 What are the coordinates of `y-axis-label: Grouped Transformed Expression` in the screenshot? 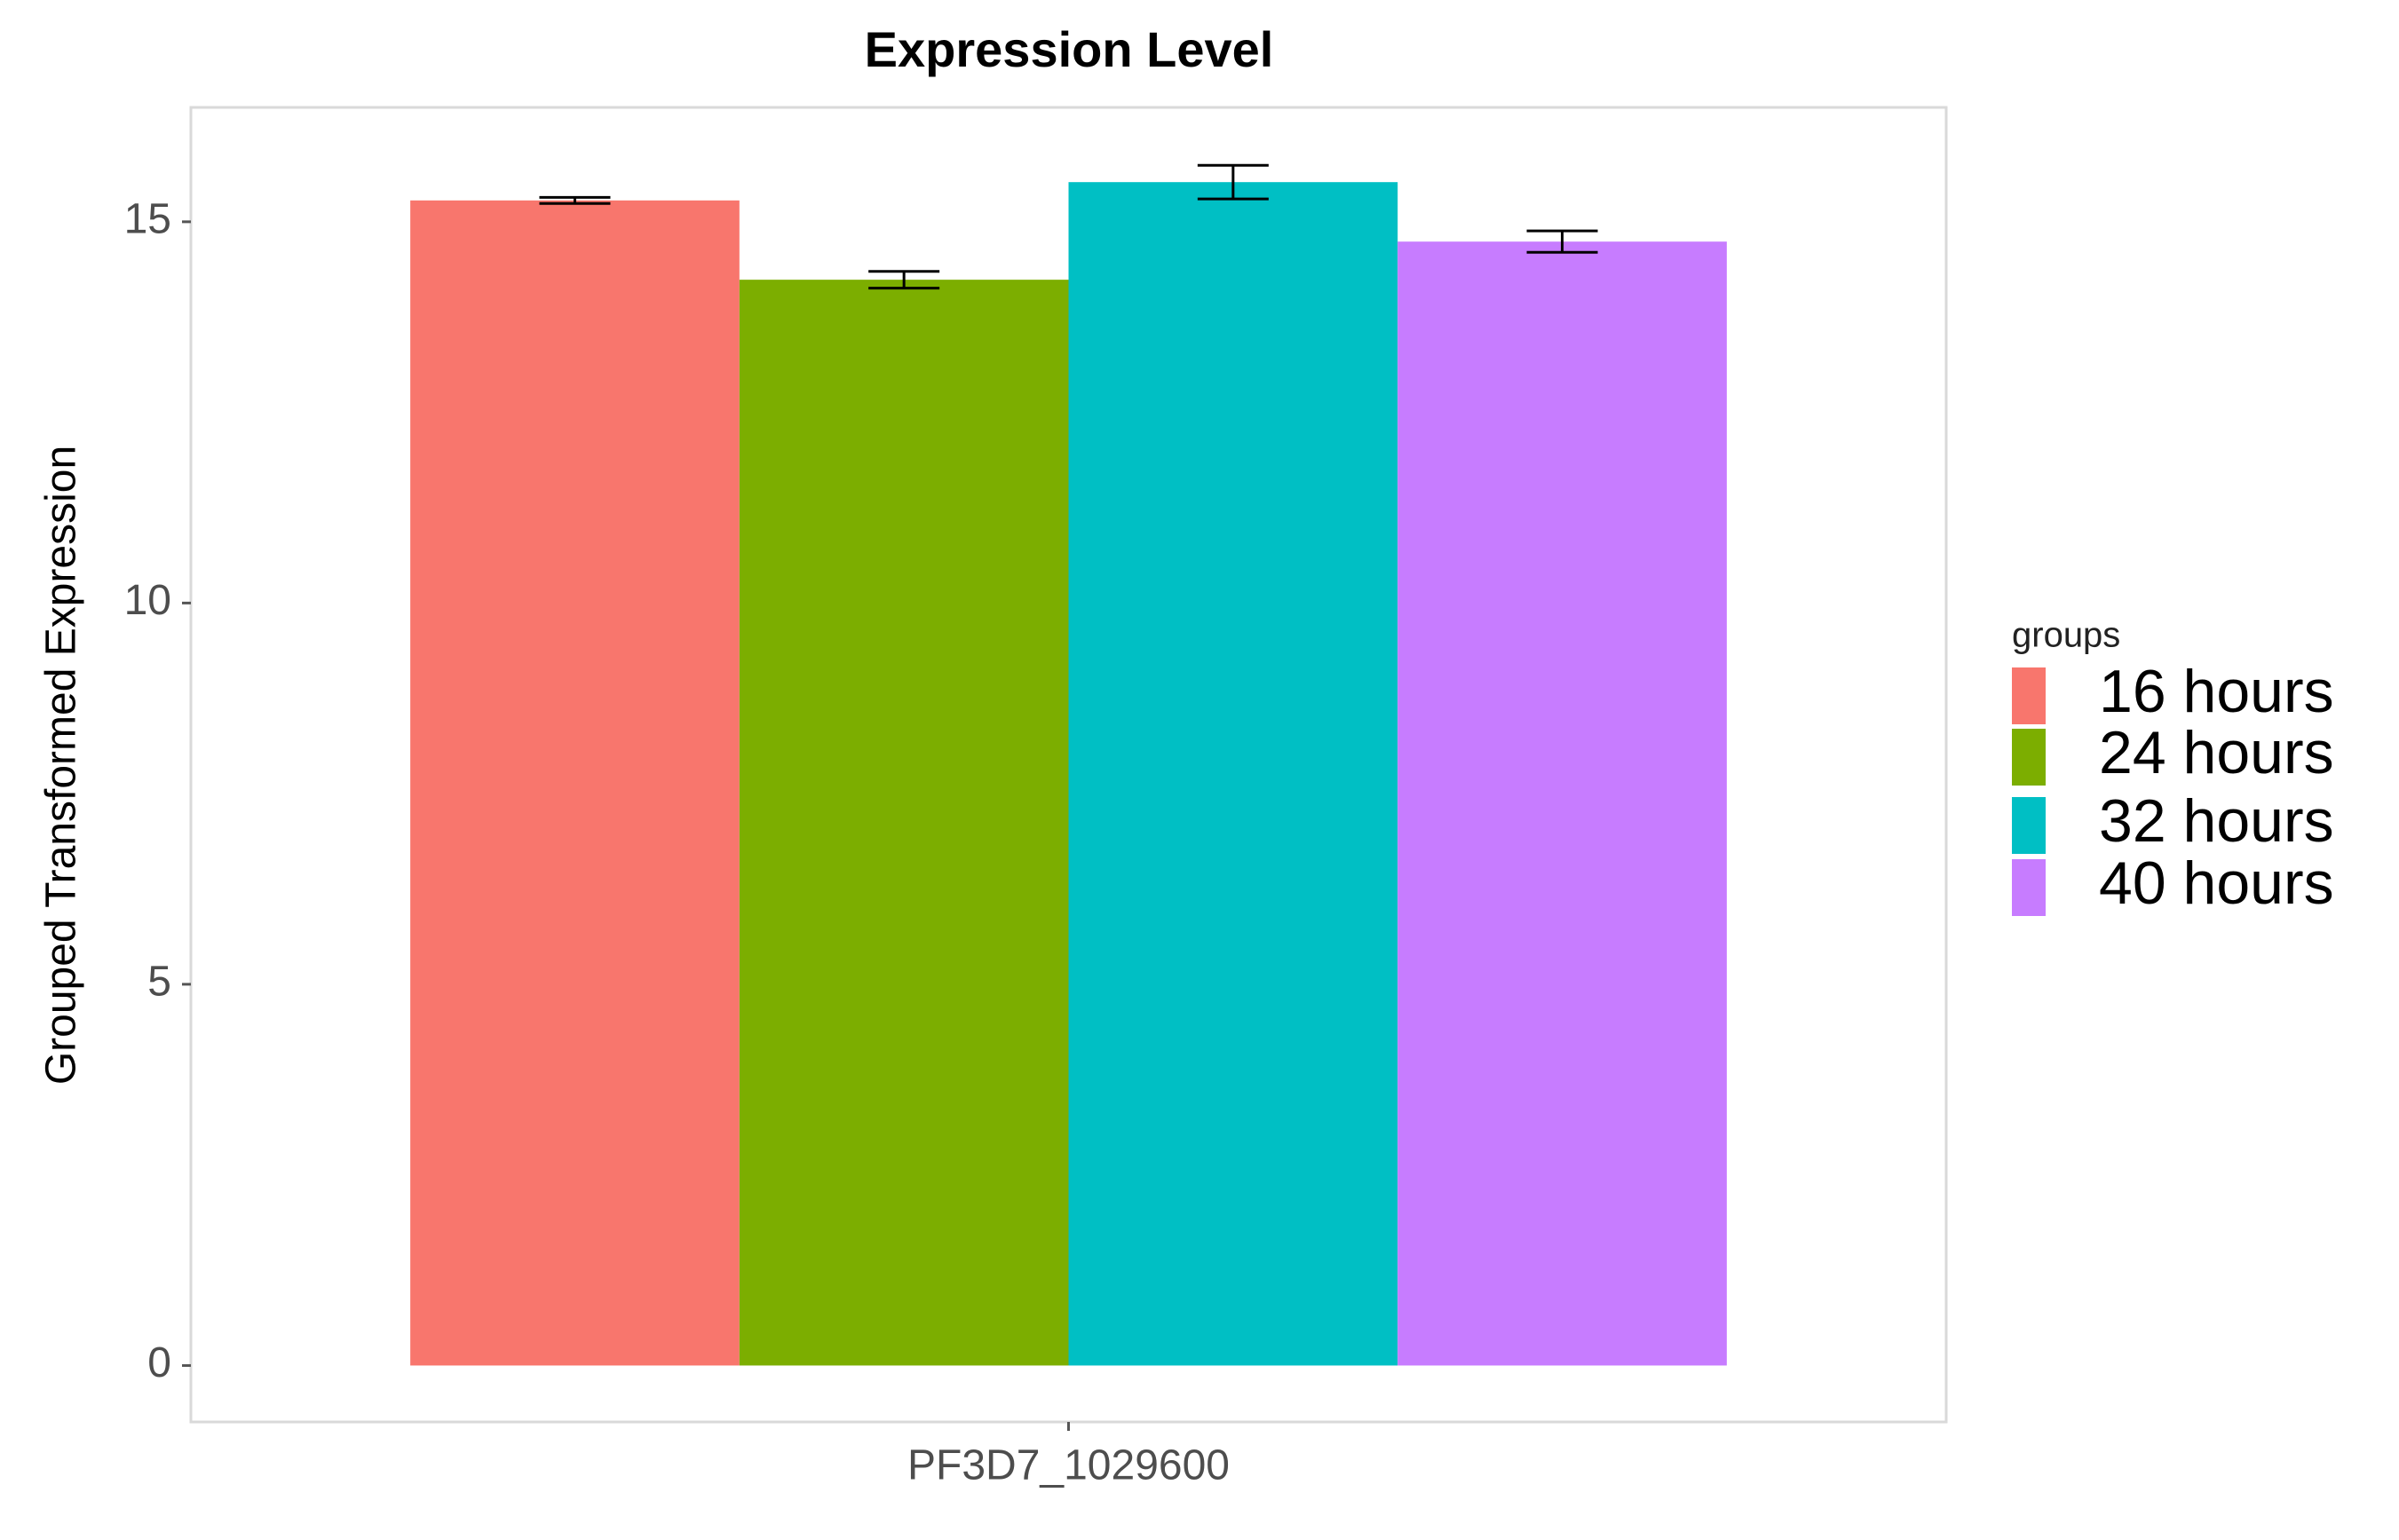 It's located at (61, 765).